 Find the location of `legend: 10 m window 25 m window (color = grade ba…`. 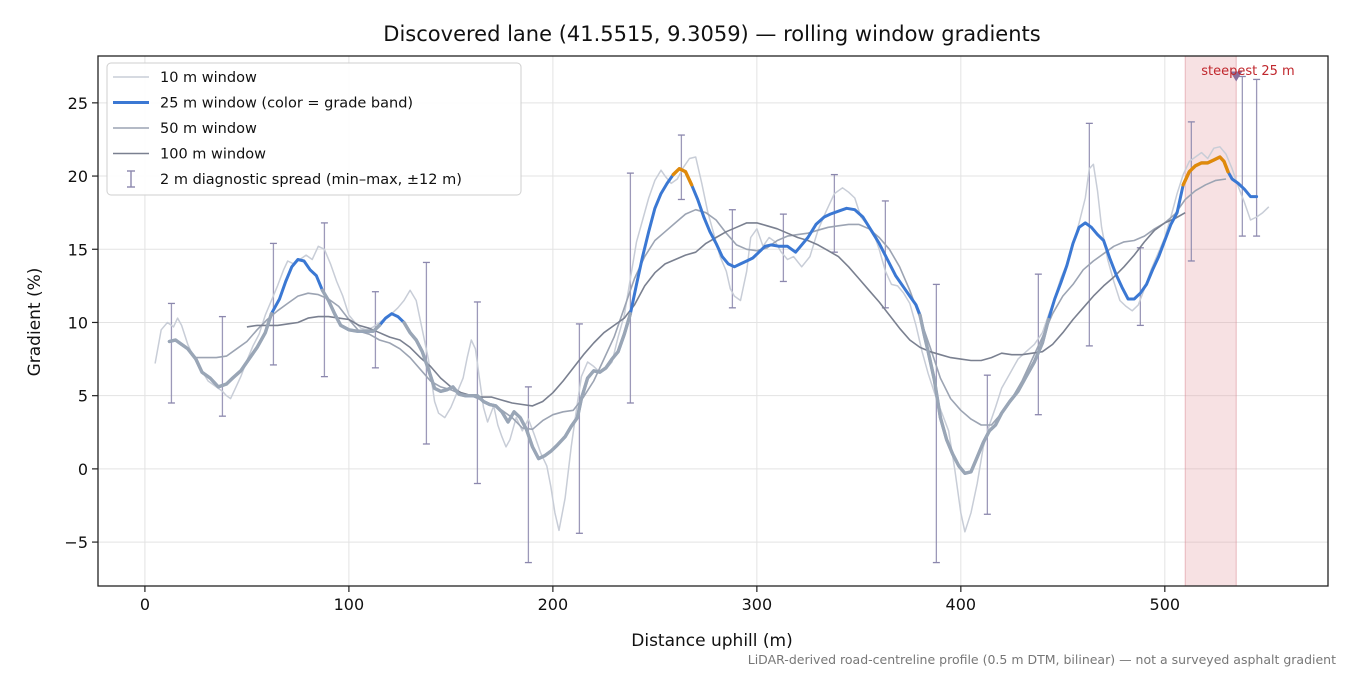

legend: 10 m window 25 m window (color = grade ba… is located at coordinates (314, 129).